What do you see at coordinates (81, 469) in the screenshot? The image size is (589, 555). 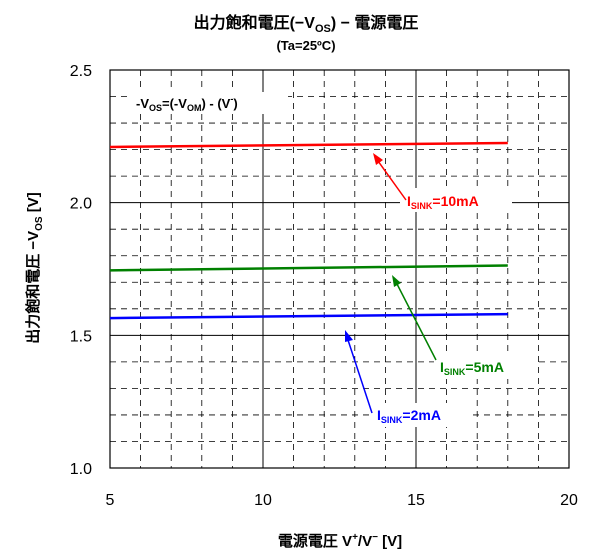 I see `y-tick-label: 1.0` at bounding box center [81, 469].